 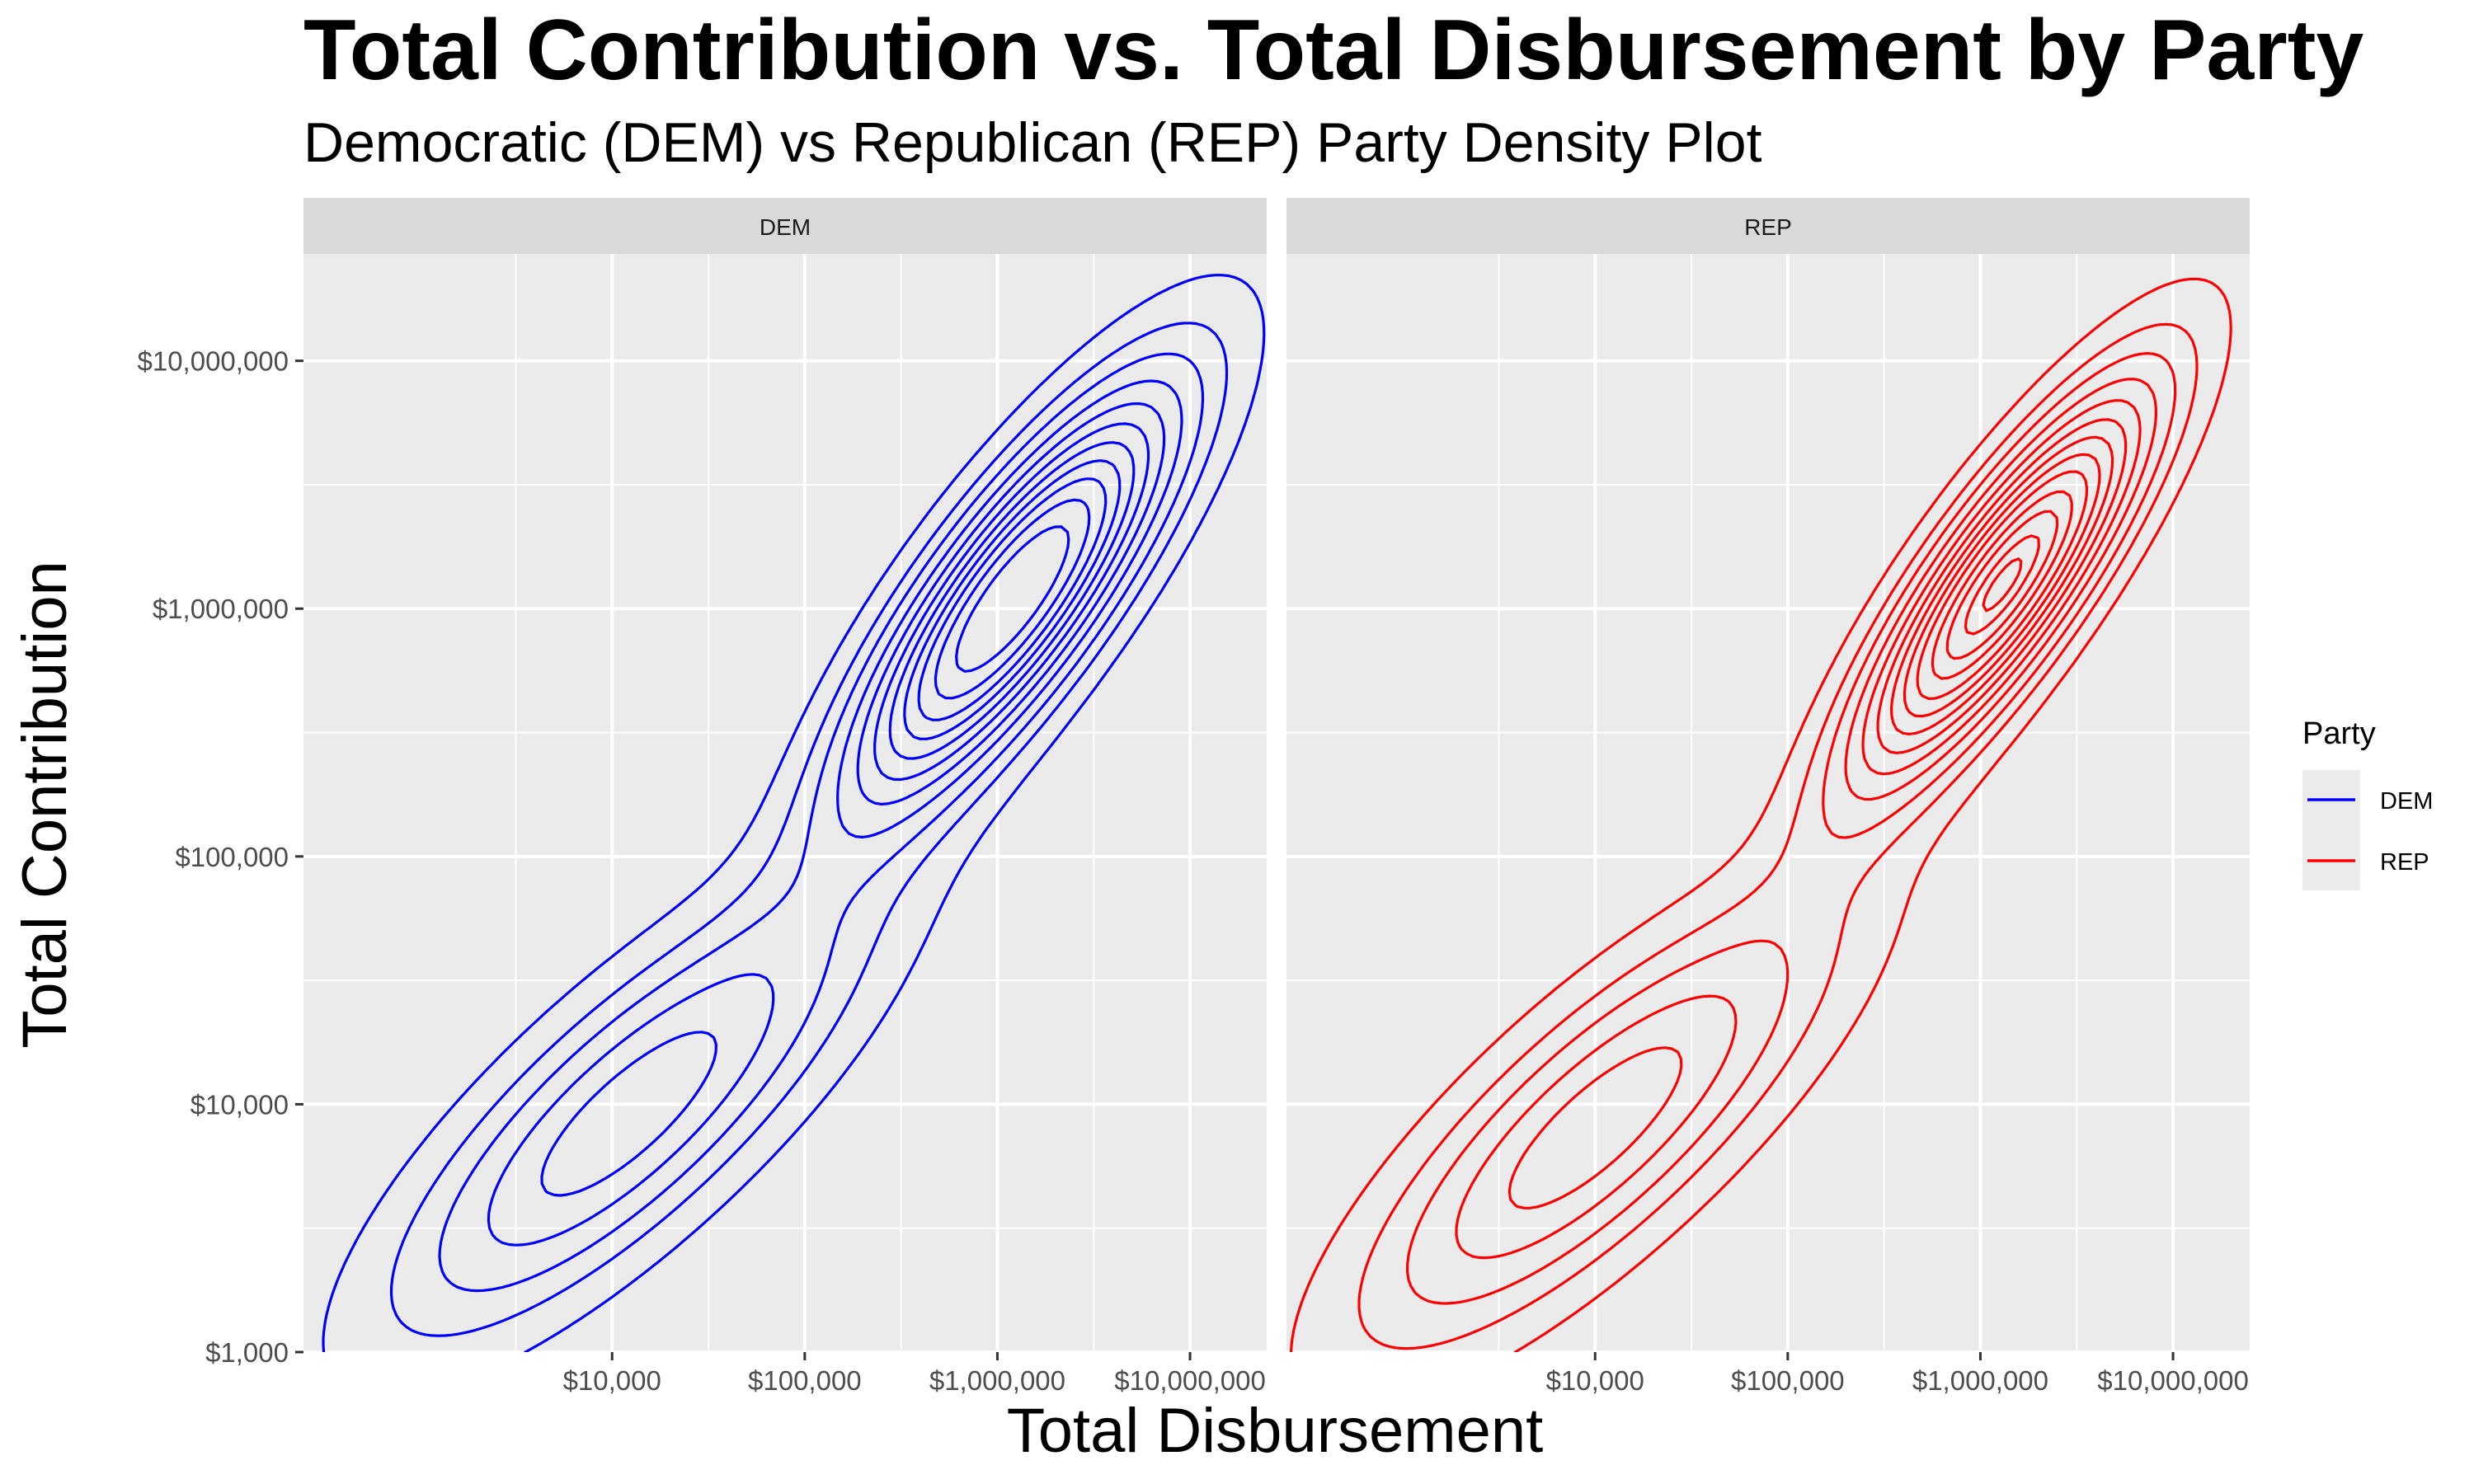 I want to click on legend-label-rep: REP, so click(x=2404, y=863).